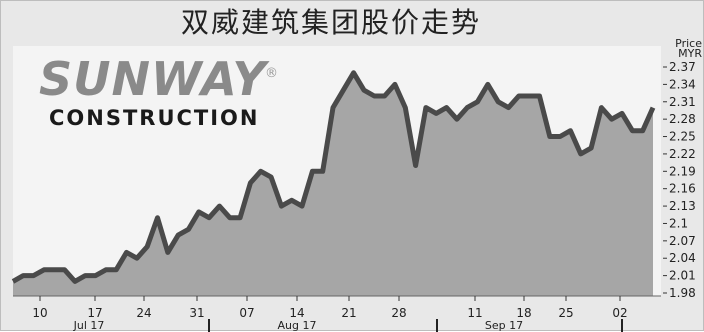 The height and width of the screenshot is (332, 704). Describe the element at coordinates (682, 206) in the screenshot. I see `y-tick-label: 2.13` at that location.